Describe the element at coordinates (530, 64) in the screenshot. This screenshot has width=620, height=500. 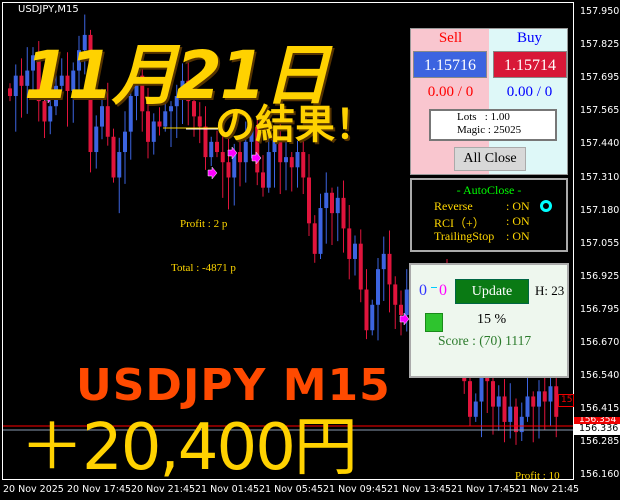
I see `buy-price-button: 1.15714` at that location.